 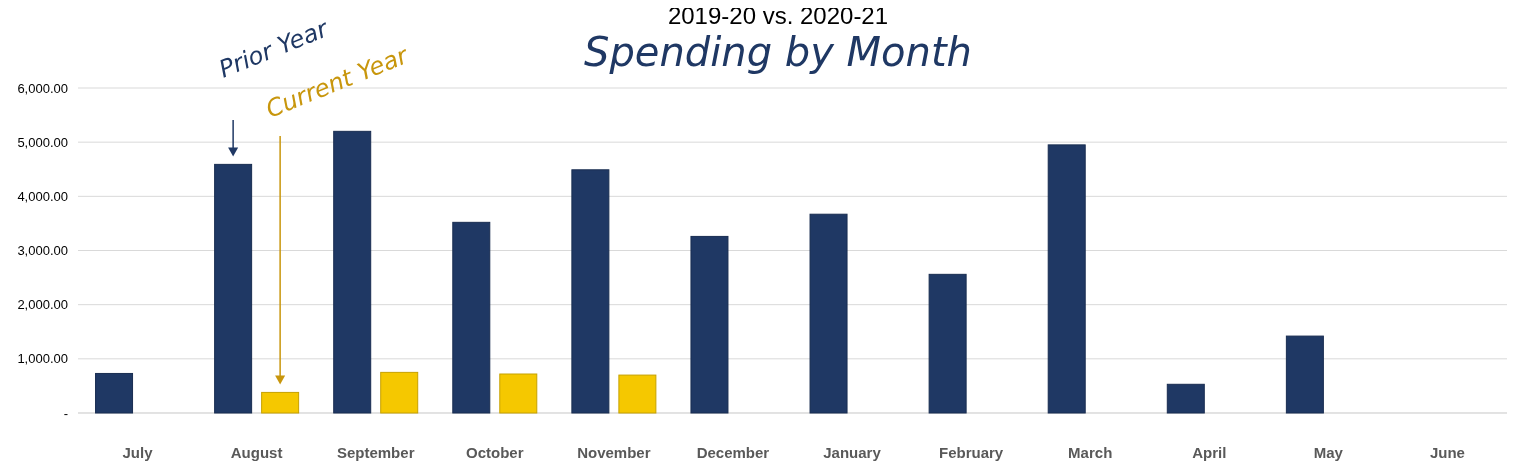 What do you see at coordinates (852, 452) in the screenshot?
I see `x-tick-label: January` at bounding box center [852, 452].